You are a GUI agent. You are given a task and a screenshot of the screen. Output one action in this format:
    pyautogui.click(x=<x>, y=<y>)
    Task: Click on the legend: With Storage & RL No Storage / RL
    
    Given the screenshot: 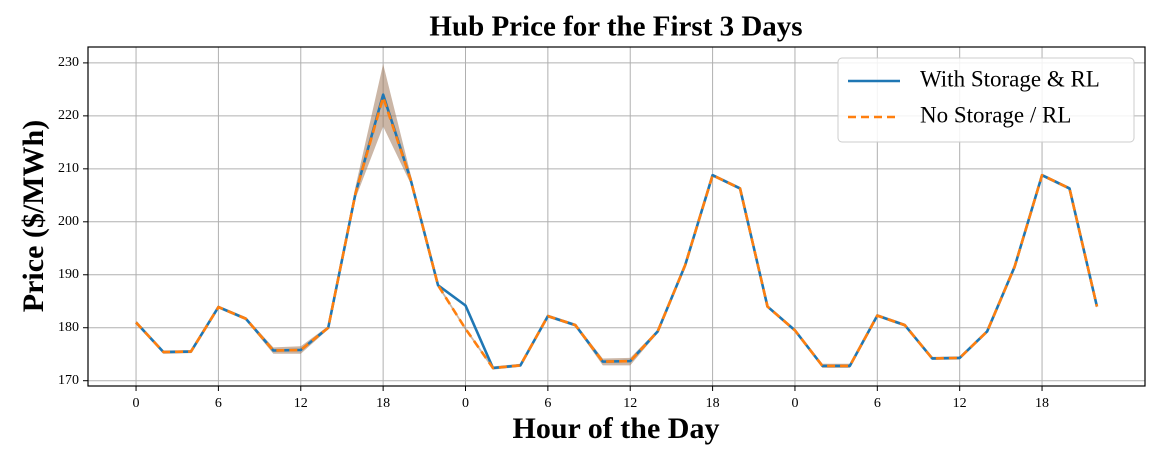 What is the action you would take?
    pyautogui.click(x=986, y=100)
    